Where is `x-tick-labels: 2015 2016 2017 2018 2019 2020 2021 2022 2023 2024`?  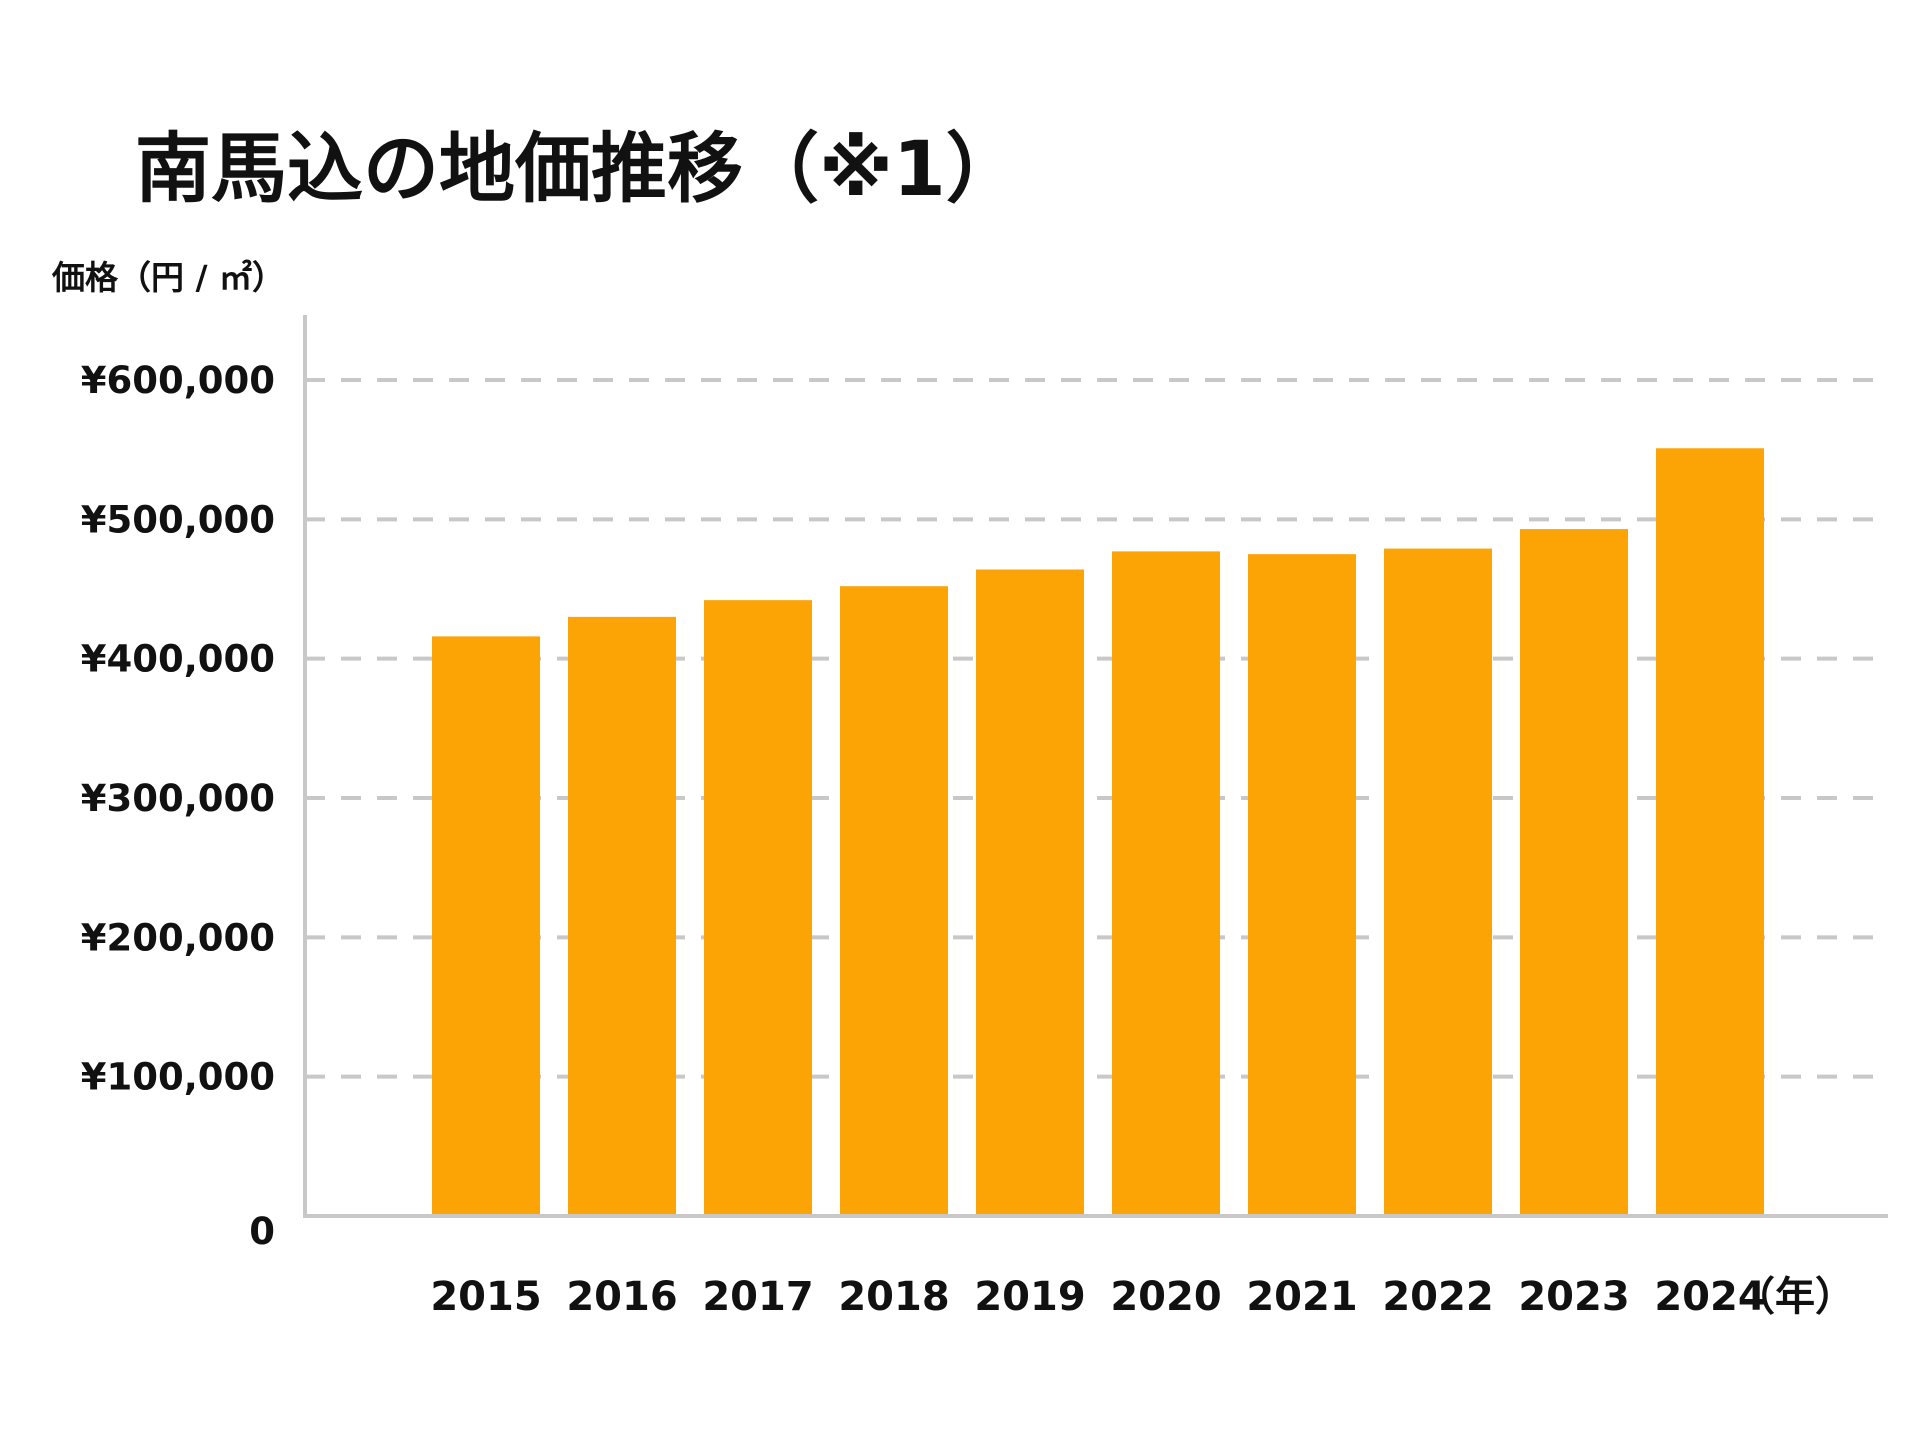
x-tick-labels: 2015 2016 2017 2018 2019 2020 2021 2022 2023 2024 is located at coordinates (1097, 1297).